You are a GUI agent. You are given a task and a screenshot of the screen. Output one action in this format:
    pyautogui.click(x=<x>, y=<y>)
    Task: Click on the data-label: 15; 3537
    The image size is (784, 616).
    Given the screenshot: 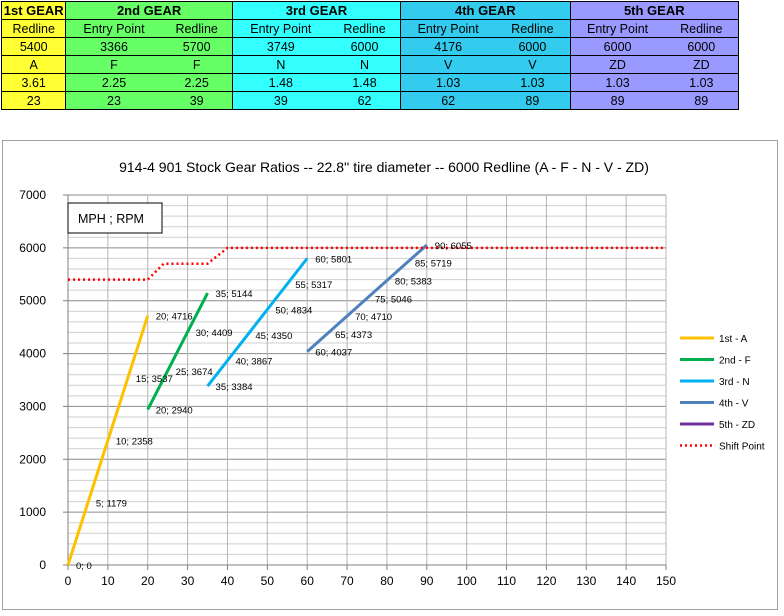 What is the action you would take?
    pyautogui.click(x=154, y=379)
    